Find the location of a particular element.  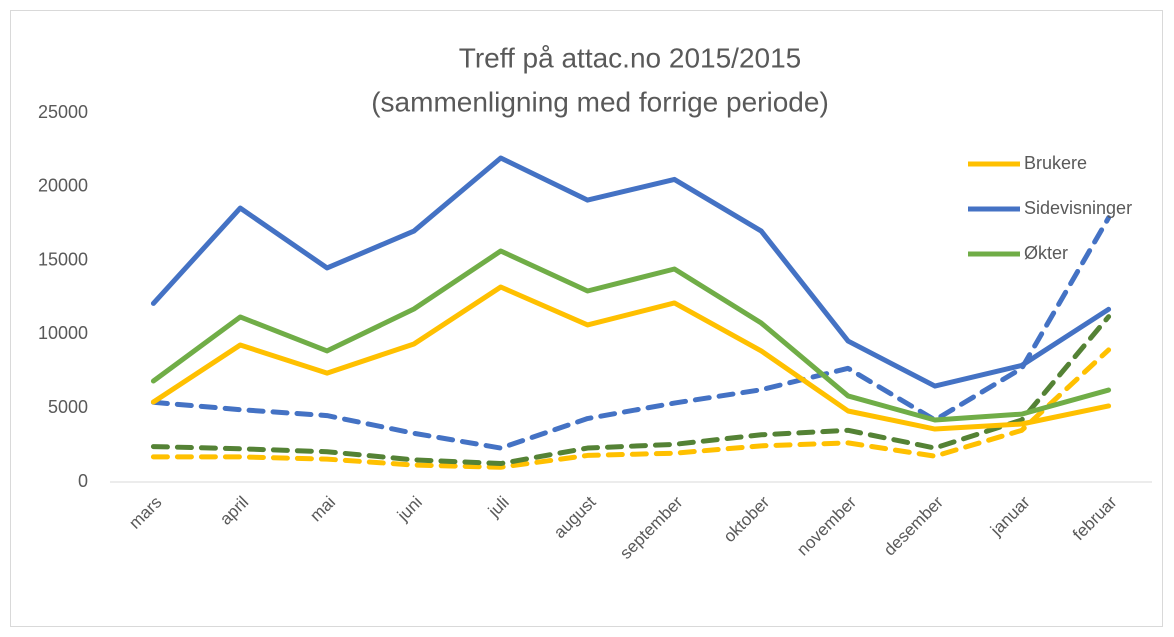

legend-label: Brukere is located at coordinates (1055, 163).